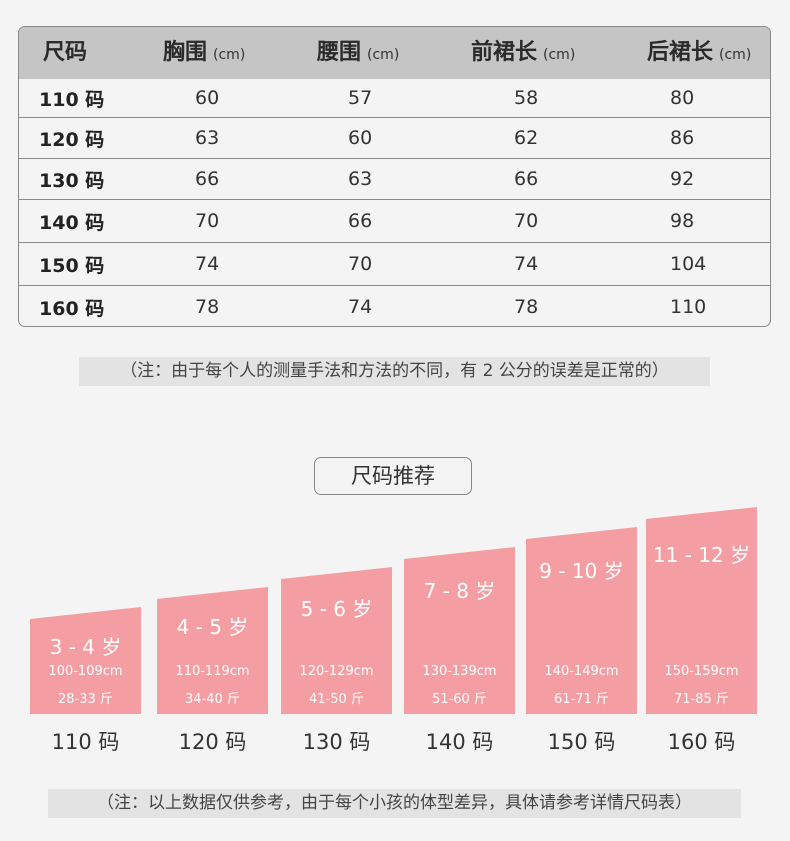 The image size is (790, 841). I want to click on bar-age: 3 - 4 岁, so click(85, 647).